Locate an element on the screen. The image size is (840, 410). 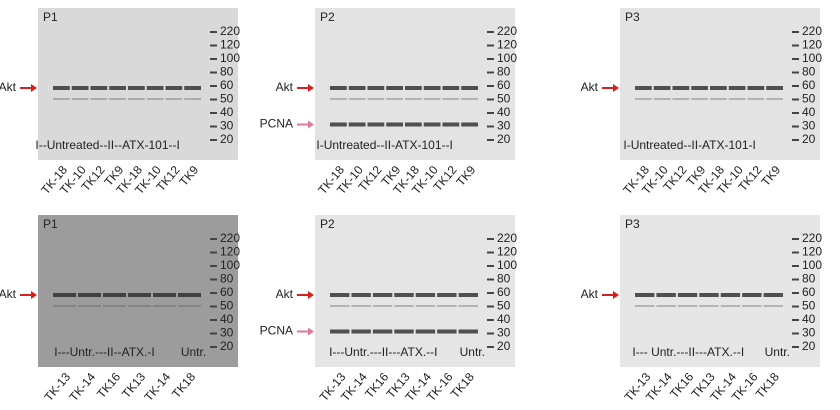
marker-label: 80 is located at coordinates (809, 279).